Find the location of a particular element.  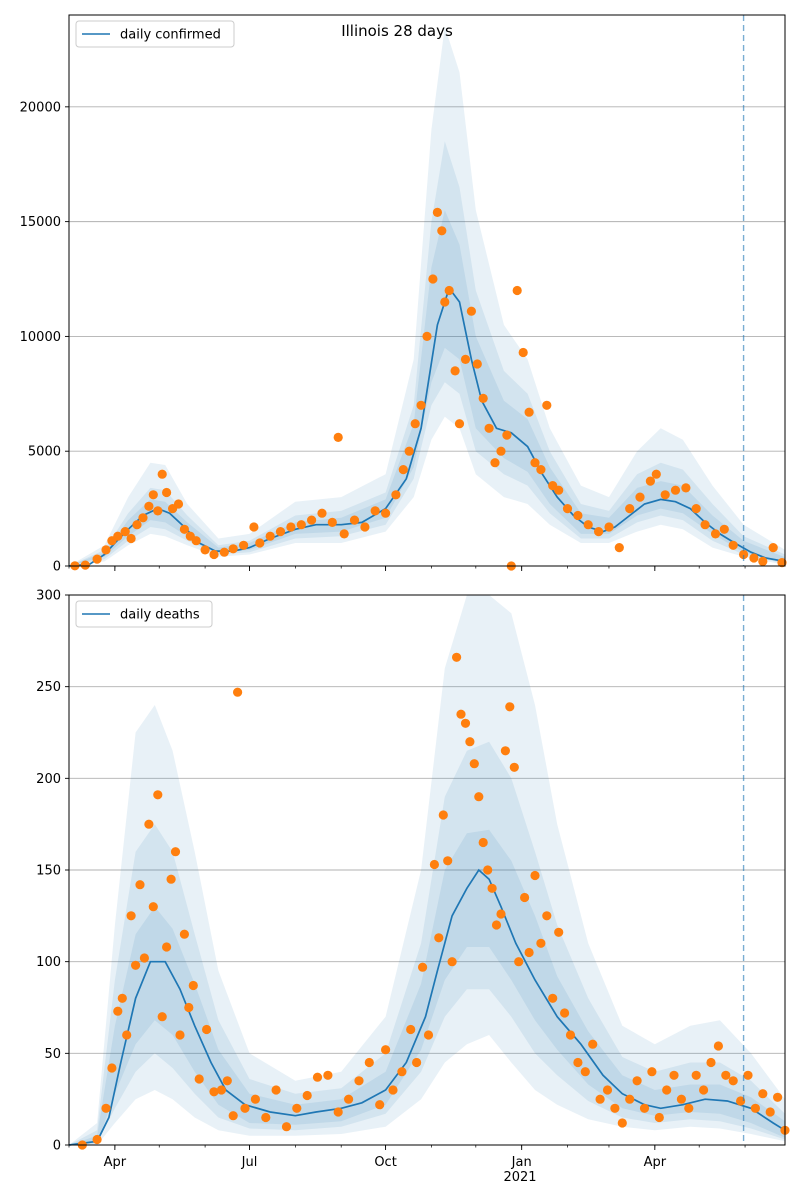

confirmed-y-tick-label: 10000 is located at coordinates (40, 337).